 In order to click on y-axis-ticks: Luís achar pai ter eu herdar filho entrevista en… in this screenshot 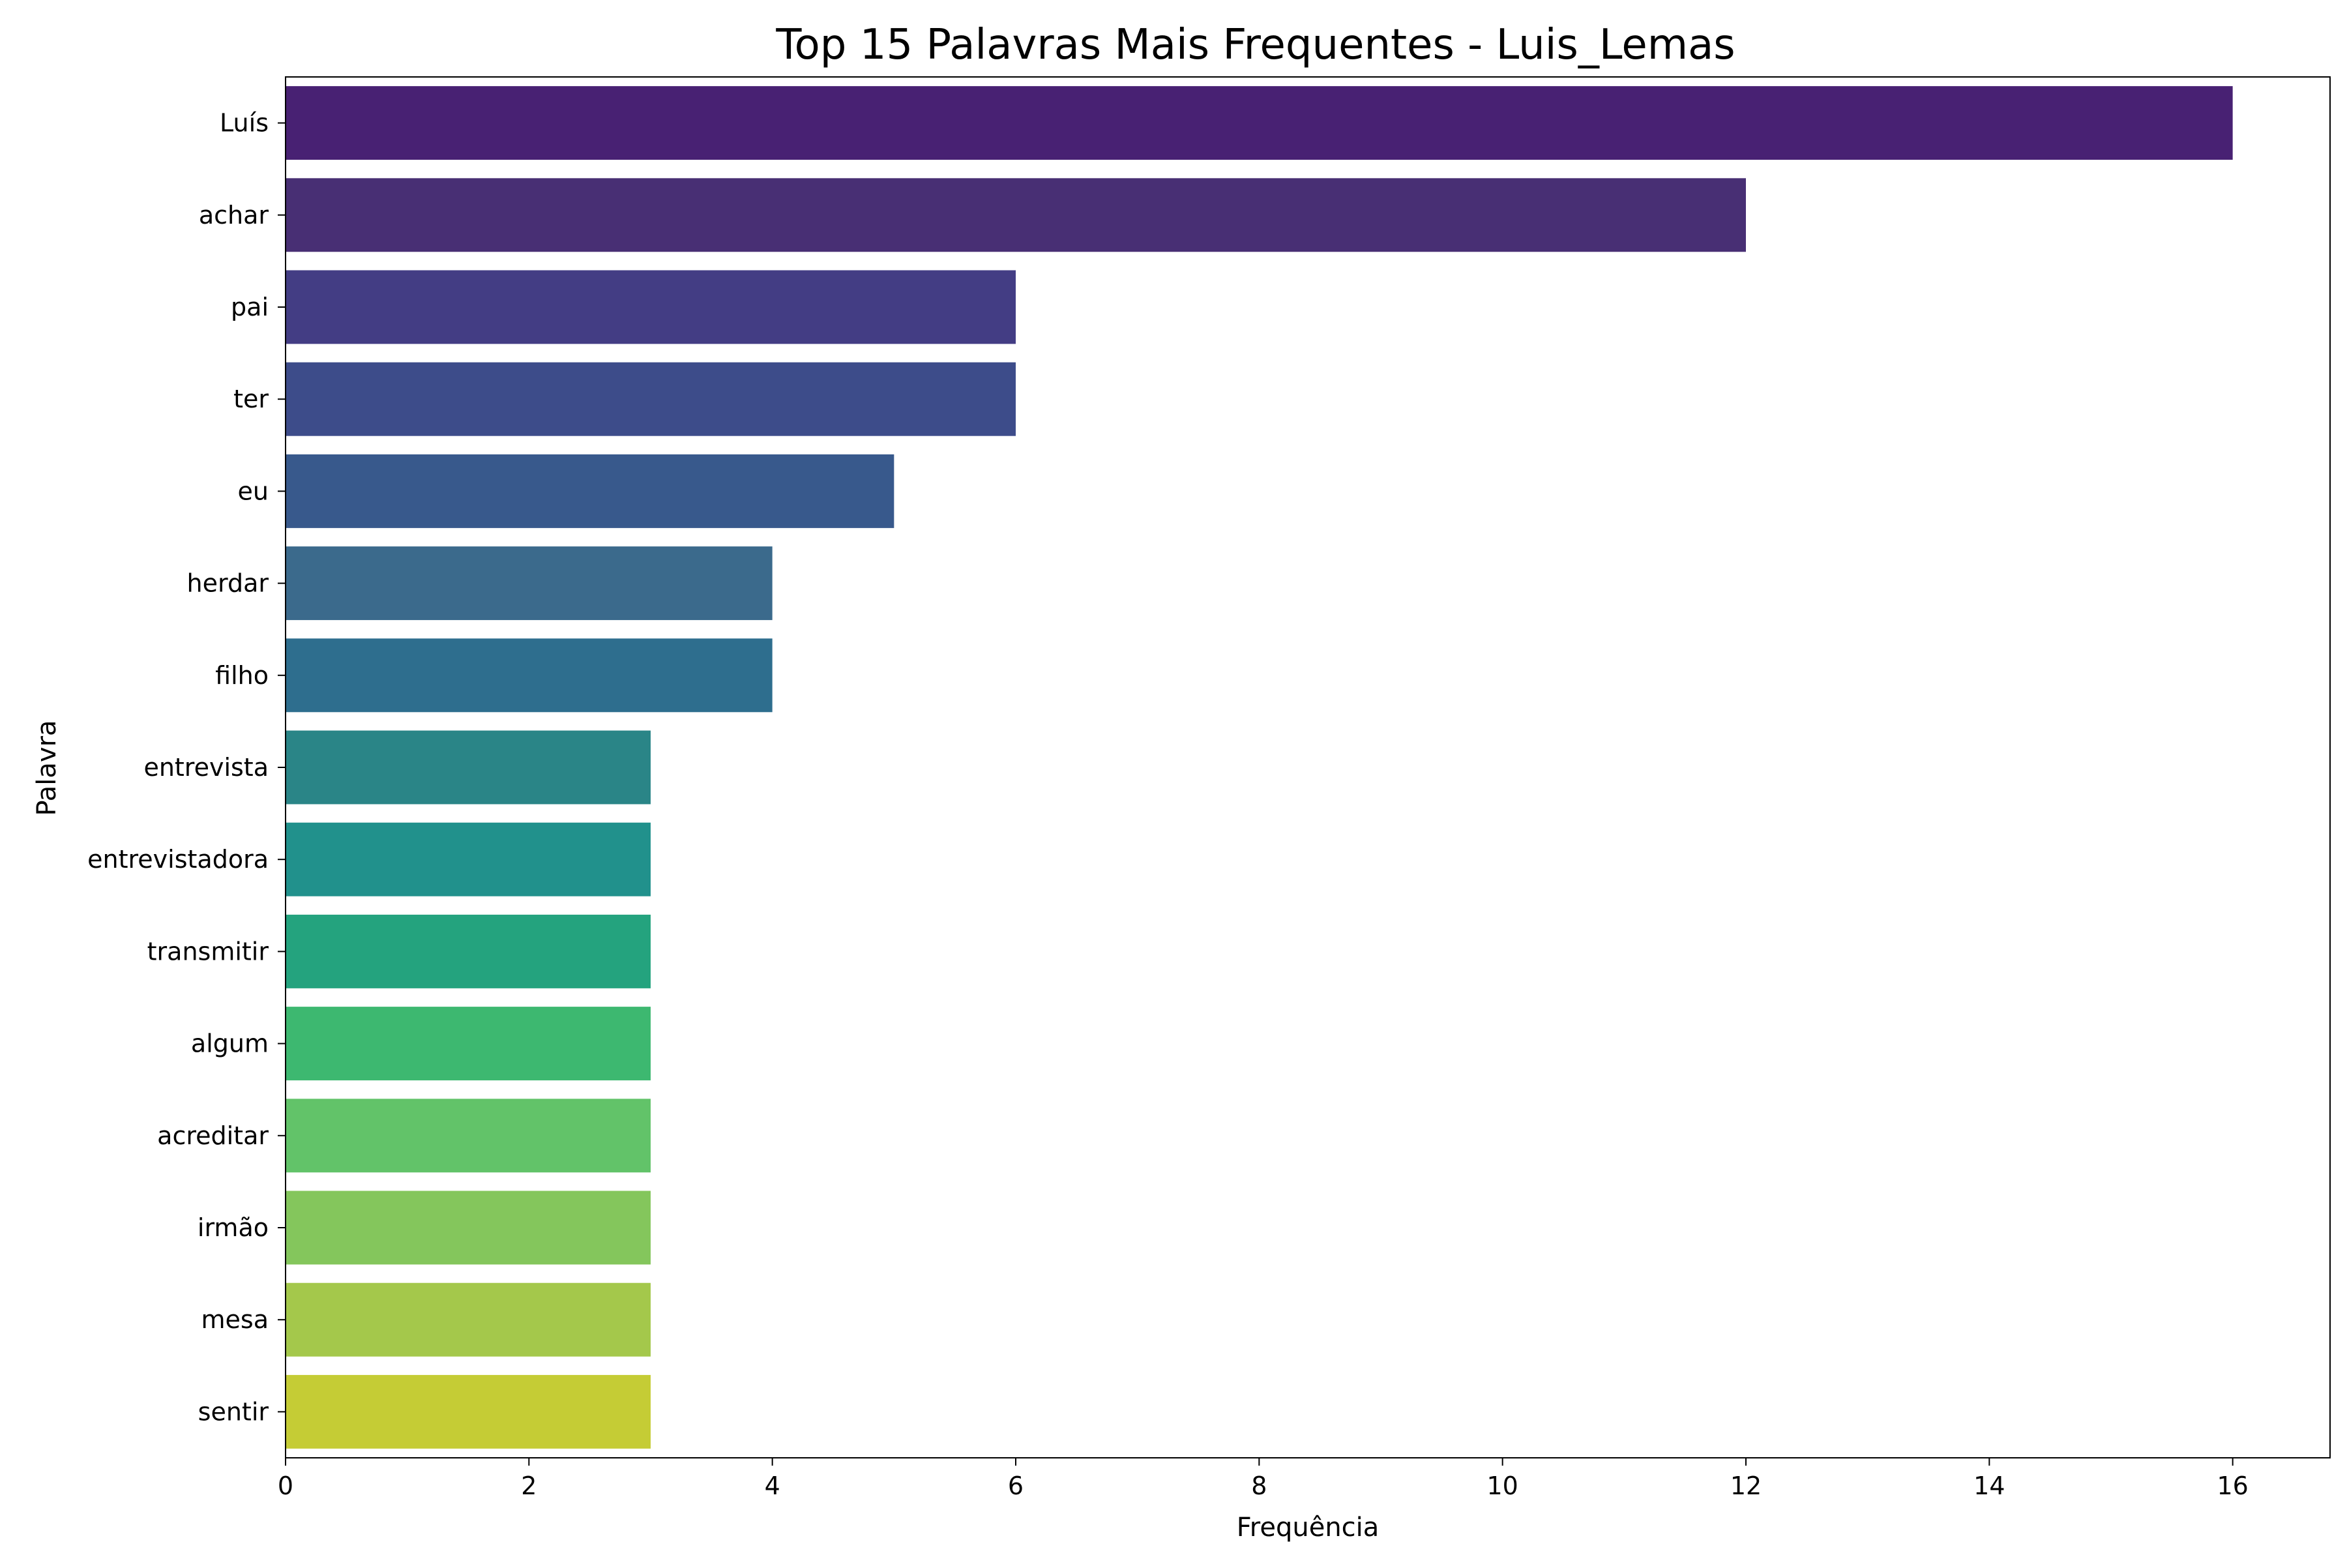, I will do `click(186, 767)`.